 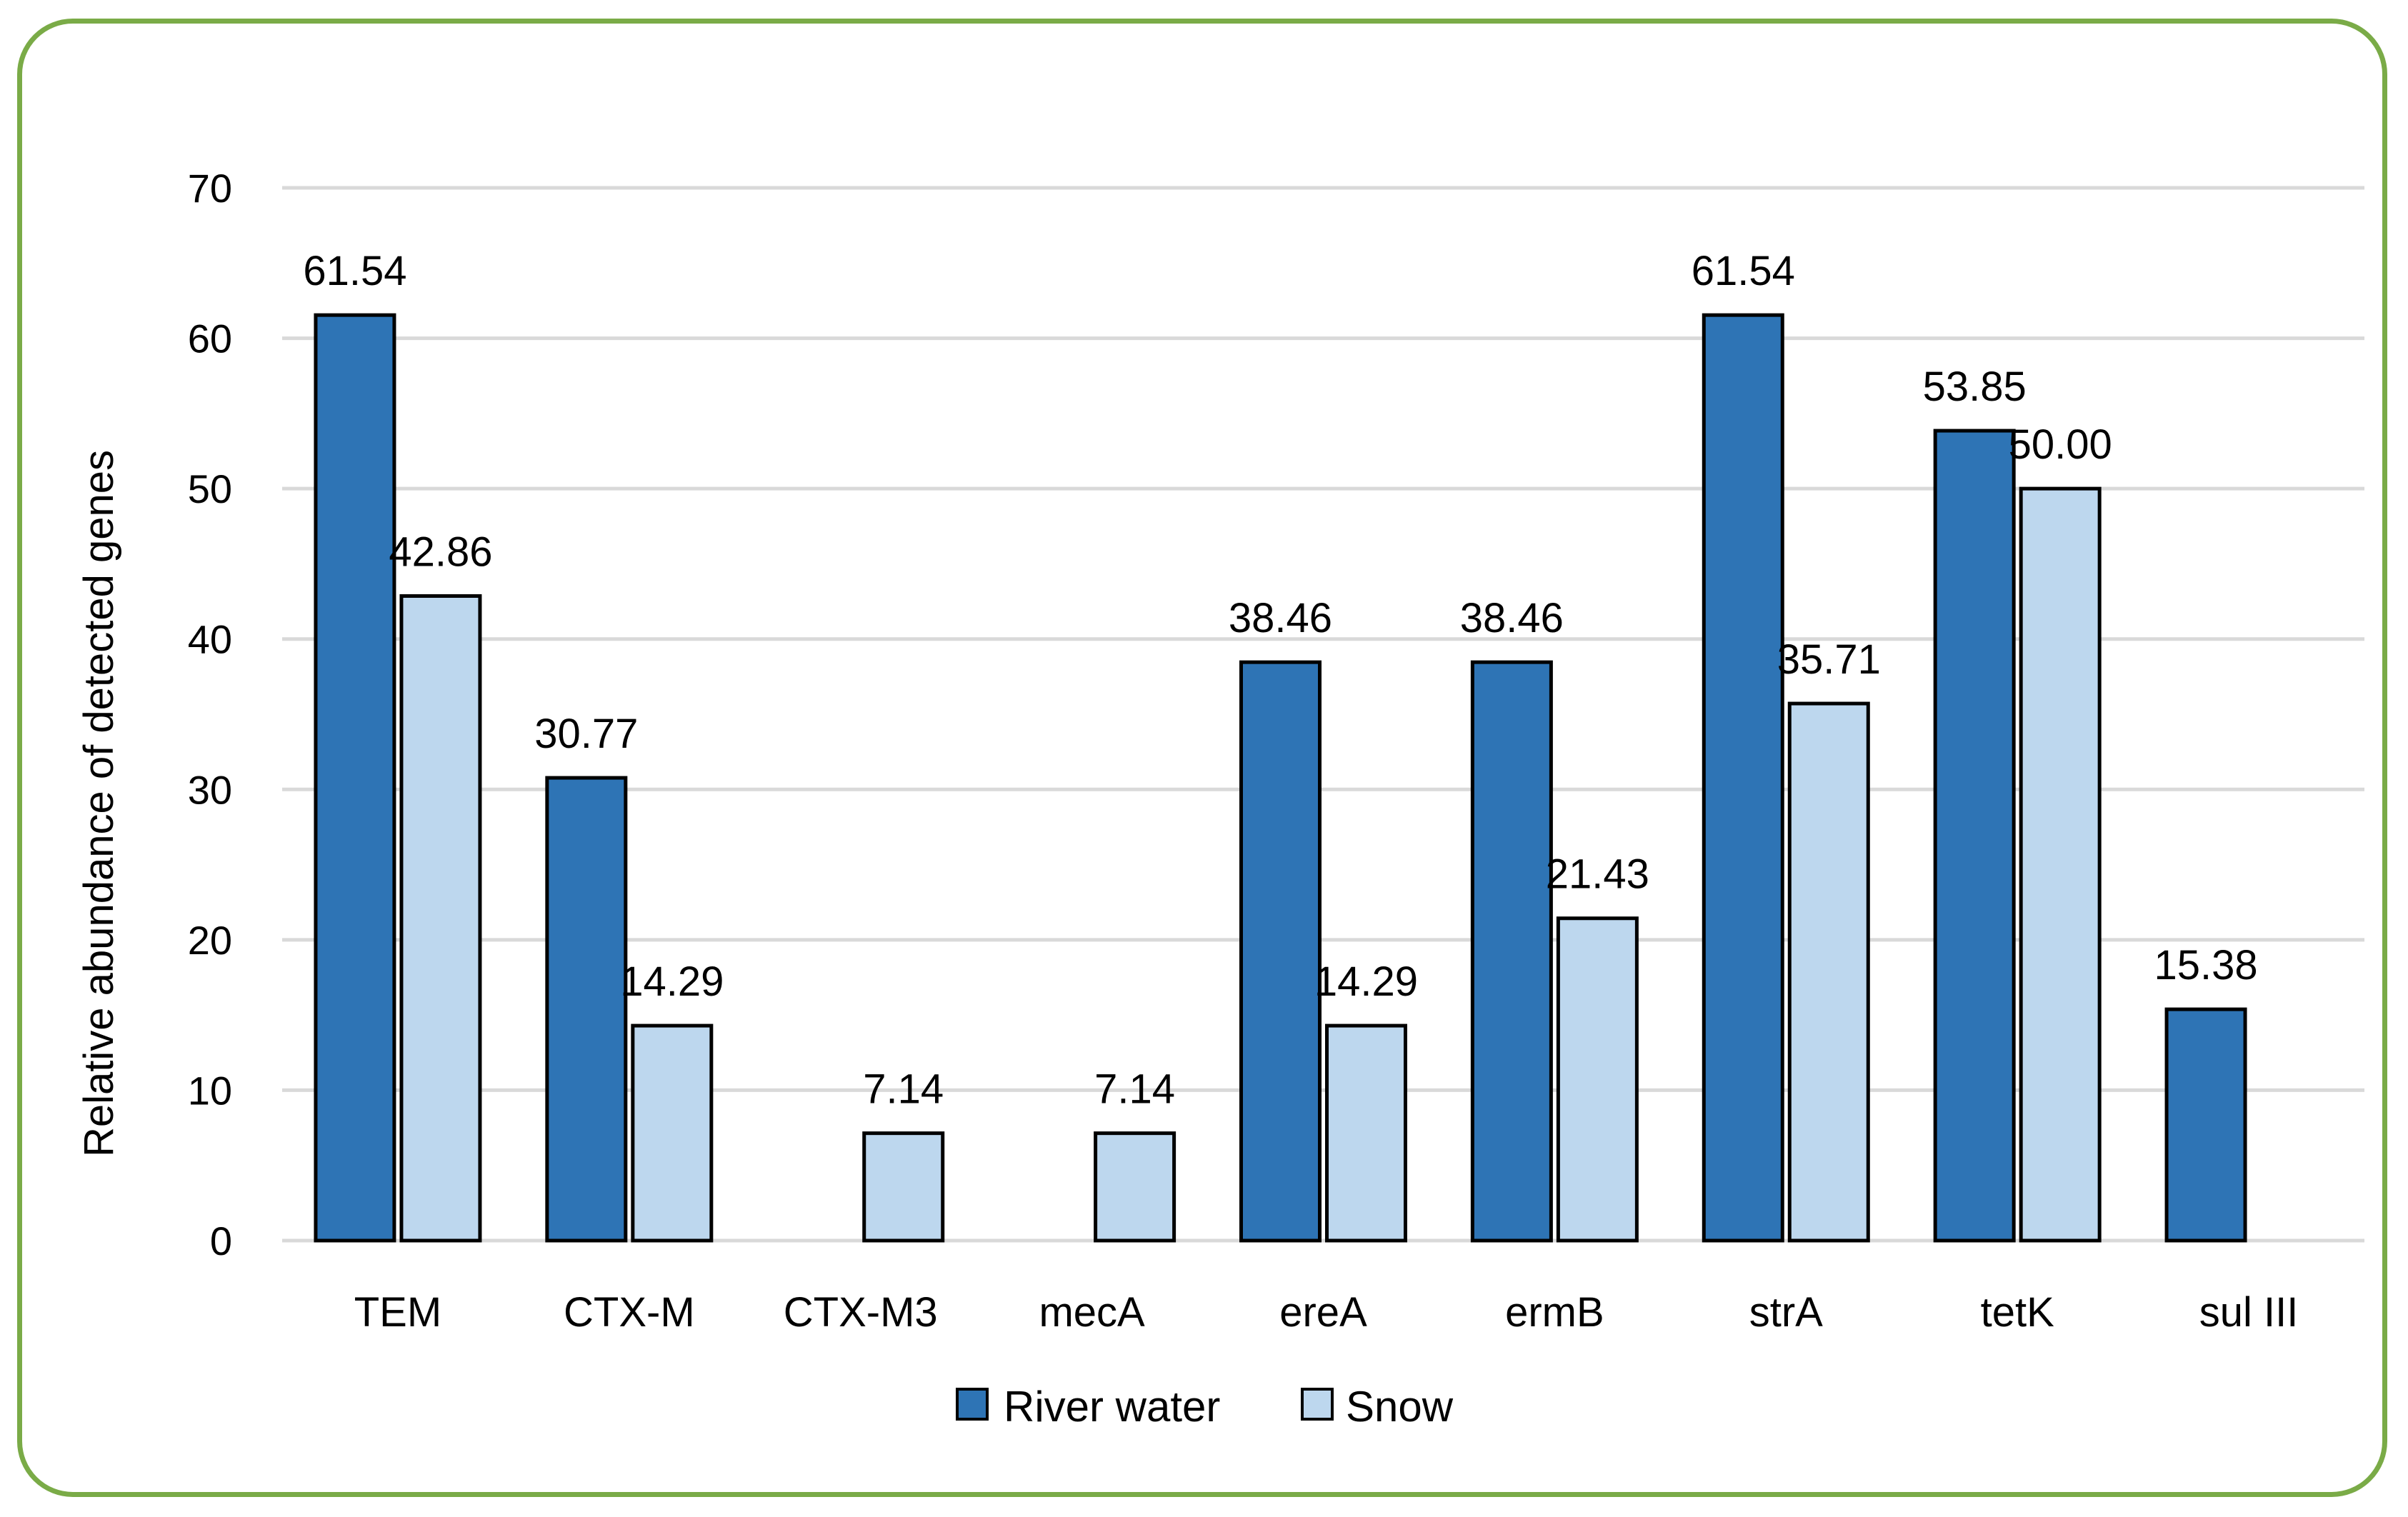 I want to click on bar-snow-tetk, so click(x=2060, y=864).